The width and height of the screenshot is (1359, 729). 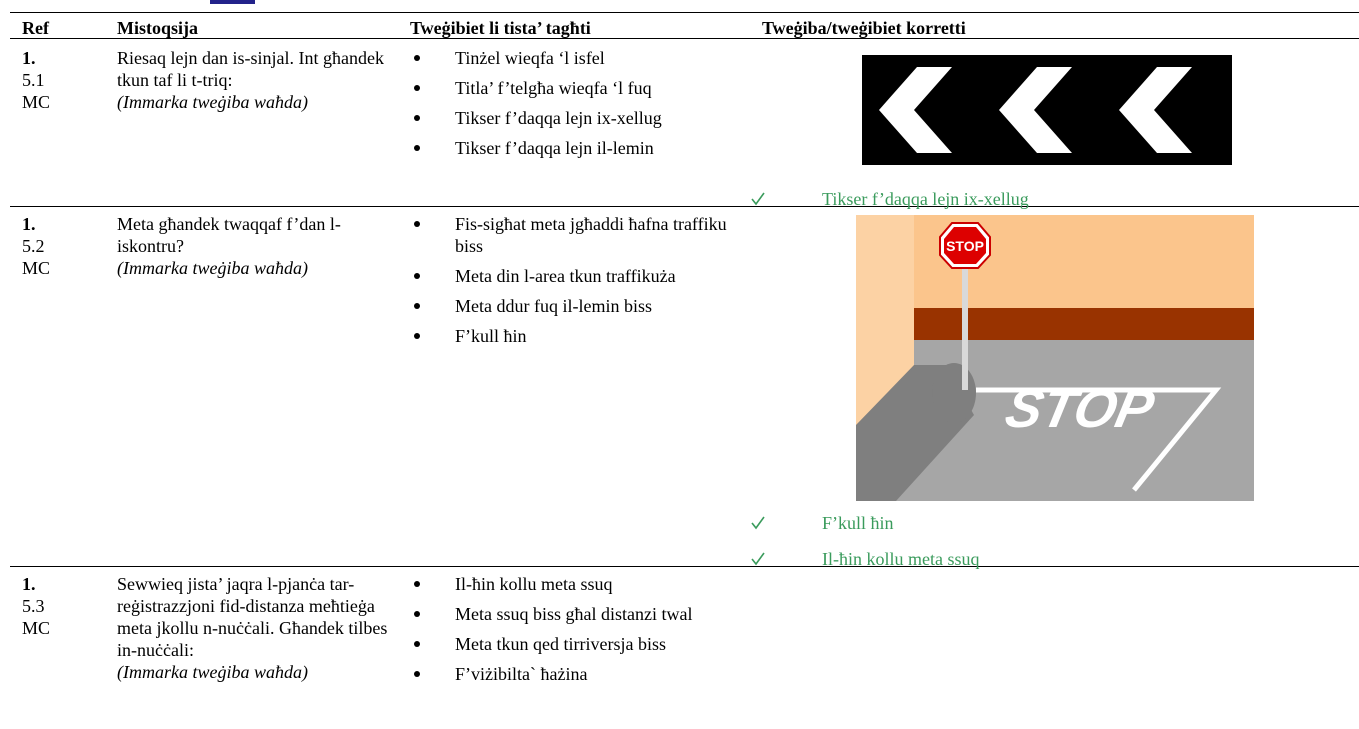 What do you see at coordinates (858, 523) in the screenshot?
I see `correct-answer: F’kull ħin` at bounding box center [858, 523].